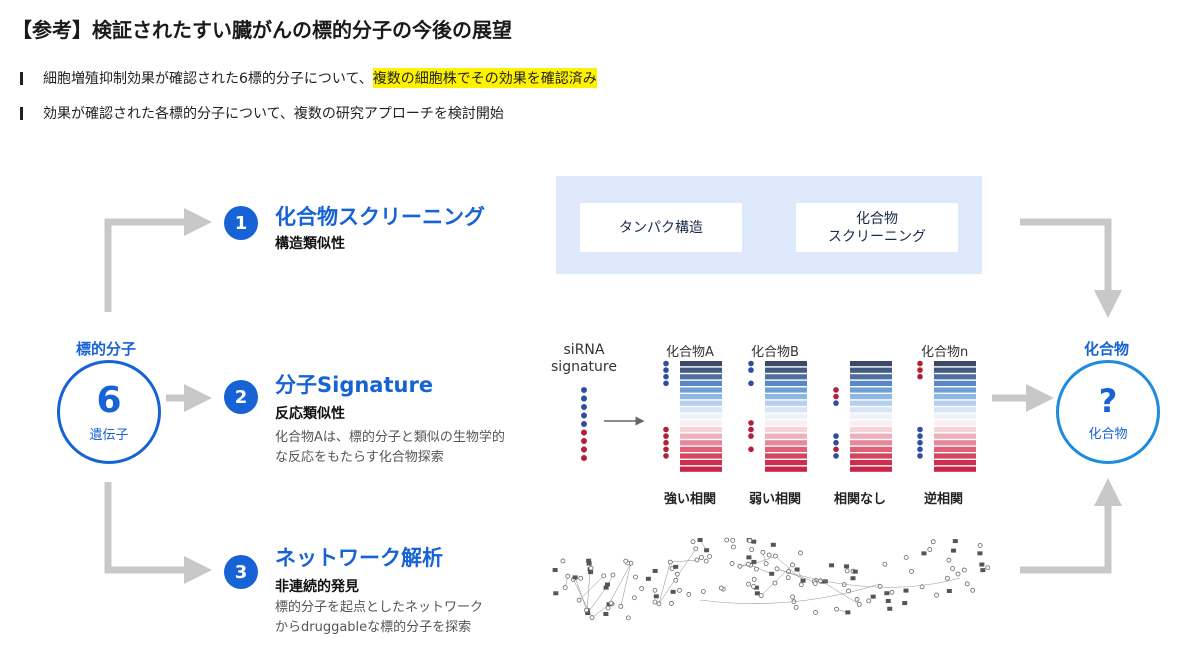 This screenshot has height=647, width=1200. Describe the element at coordinates (778, 416) in the screenshot. I see `signature-heatmaps` at that location.